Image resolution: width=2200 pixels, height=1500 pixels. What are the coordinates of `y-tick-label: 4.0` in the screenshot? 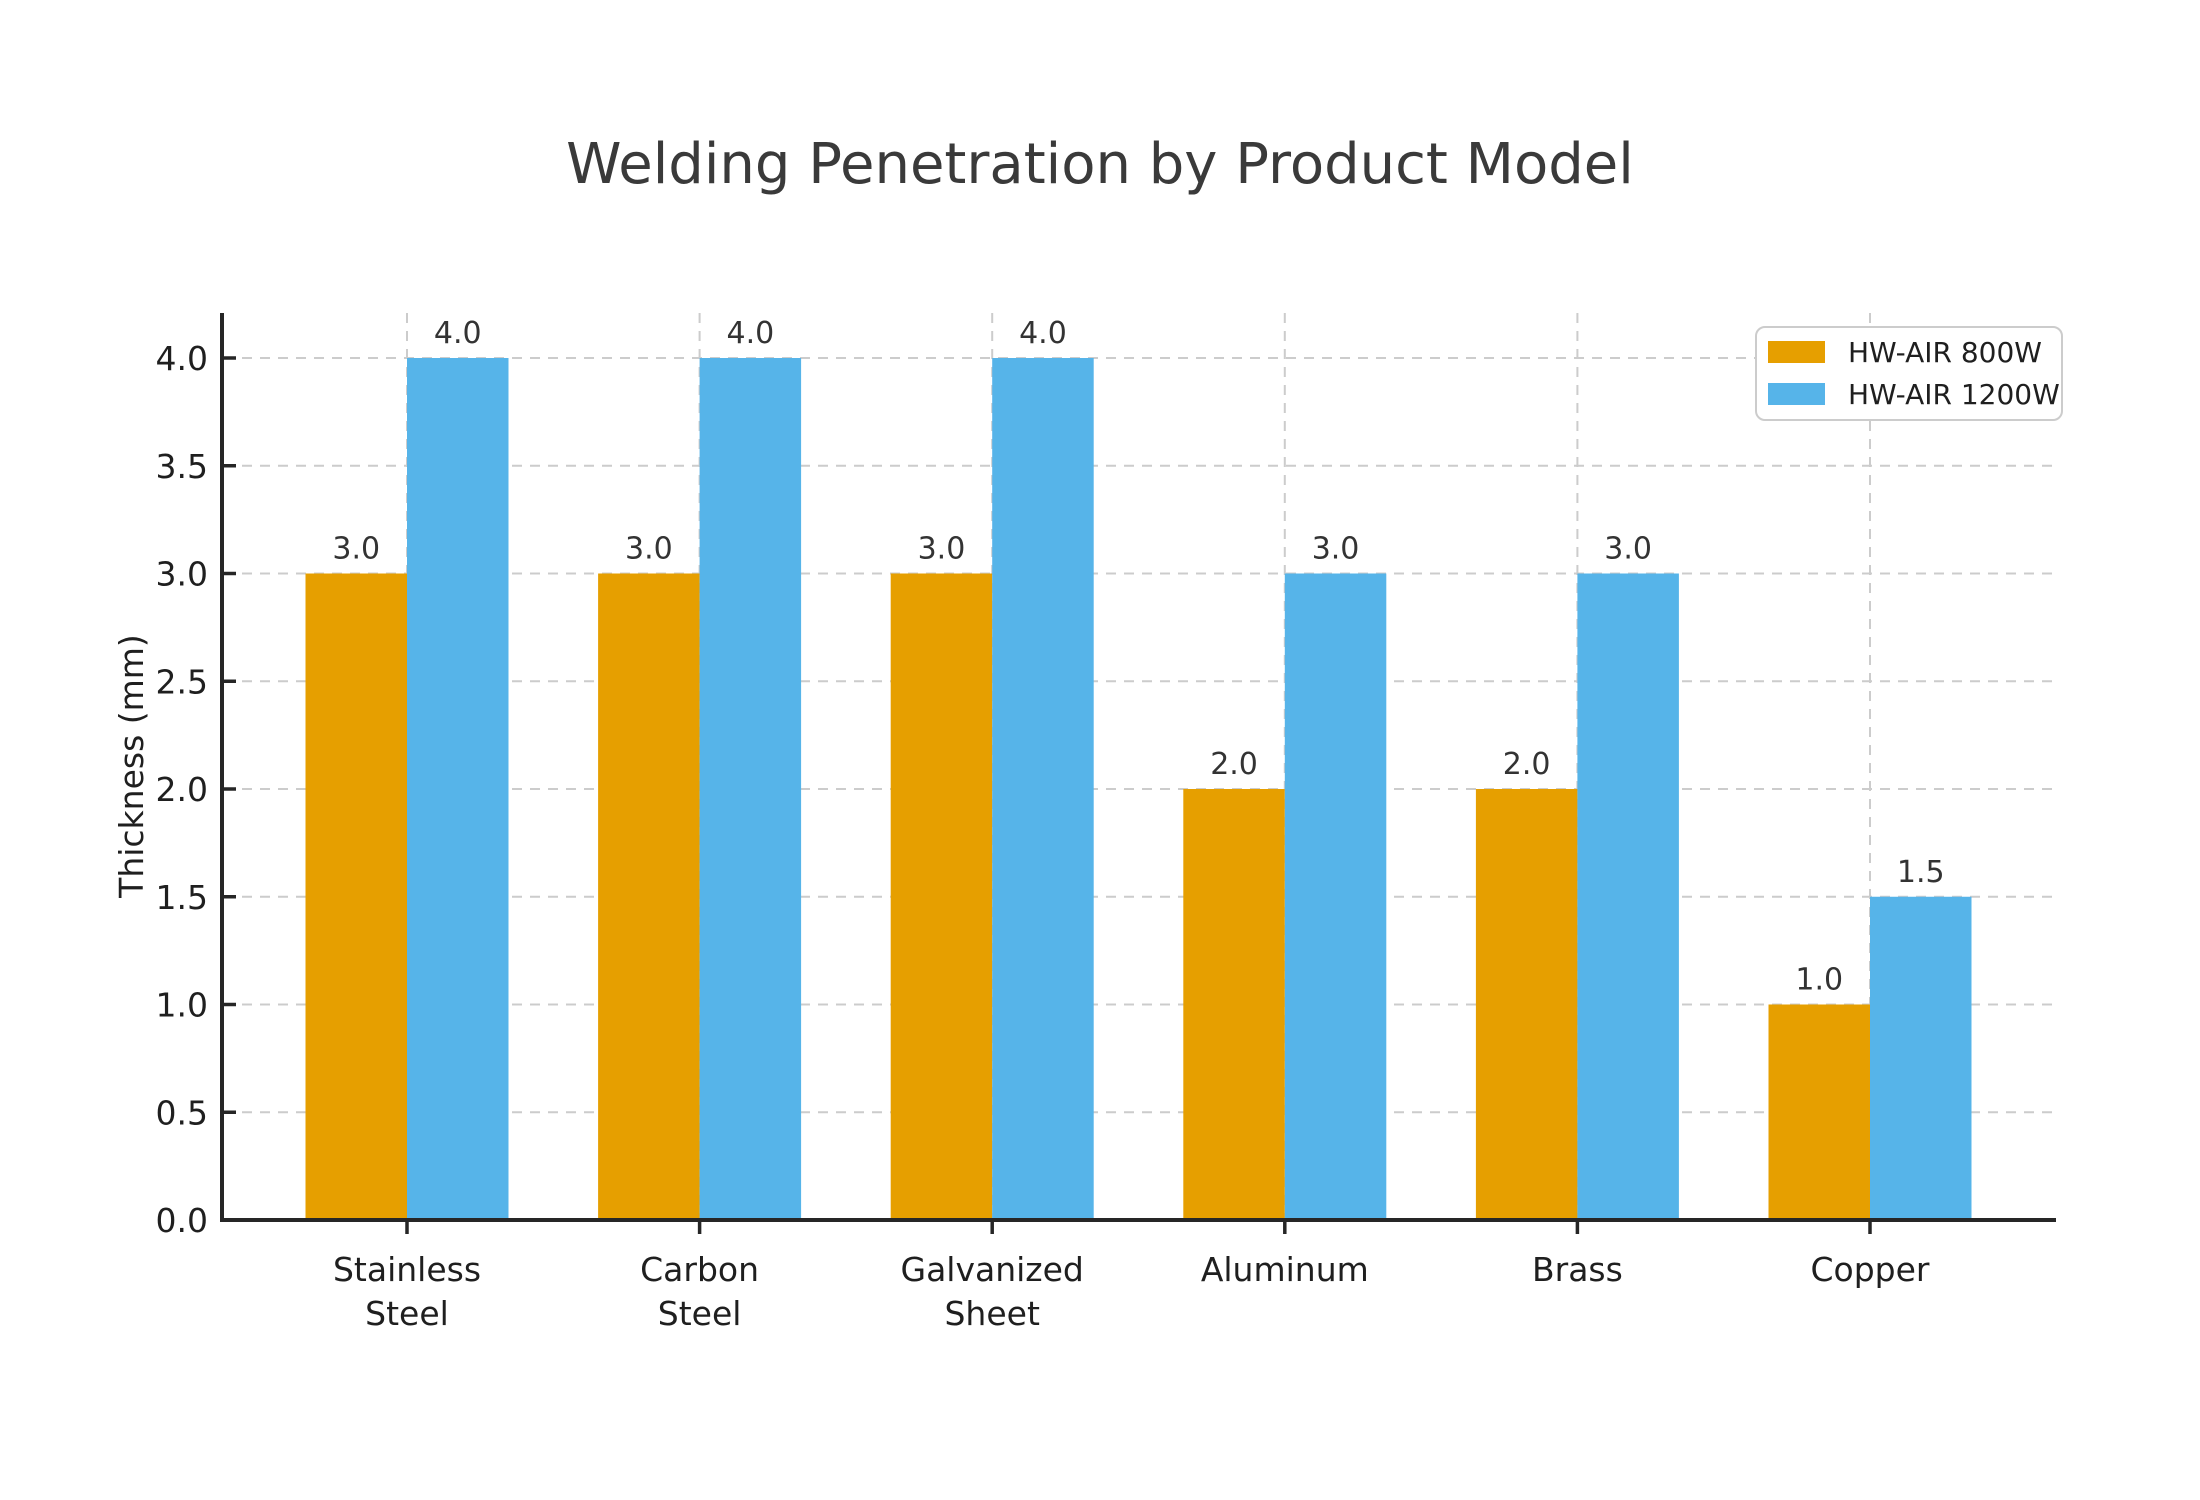 It's located at (182, 358).